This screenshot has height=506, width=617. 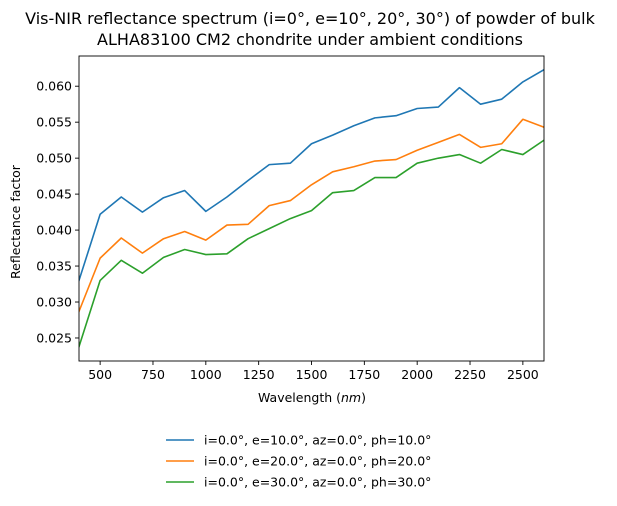 I want to click on y-tick-label: 0.045, so click(x=54, y=194).